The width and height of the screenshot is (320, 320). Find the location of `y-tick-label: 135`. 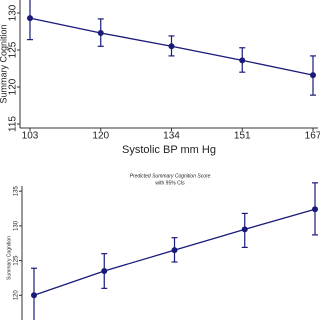

y-tick-label: 135 is located at coordinates (17, 191).